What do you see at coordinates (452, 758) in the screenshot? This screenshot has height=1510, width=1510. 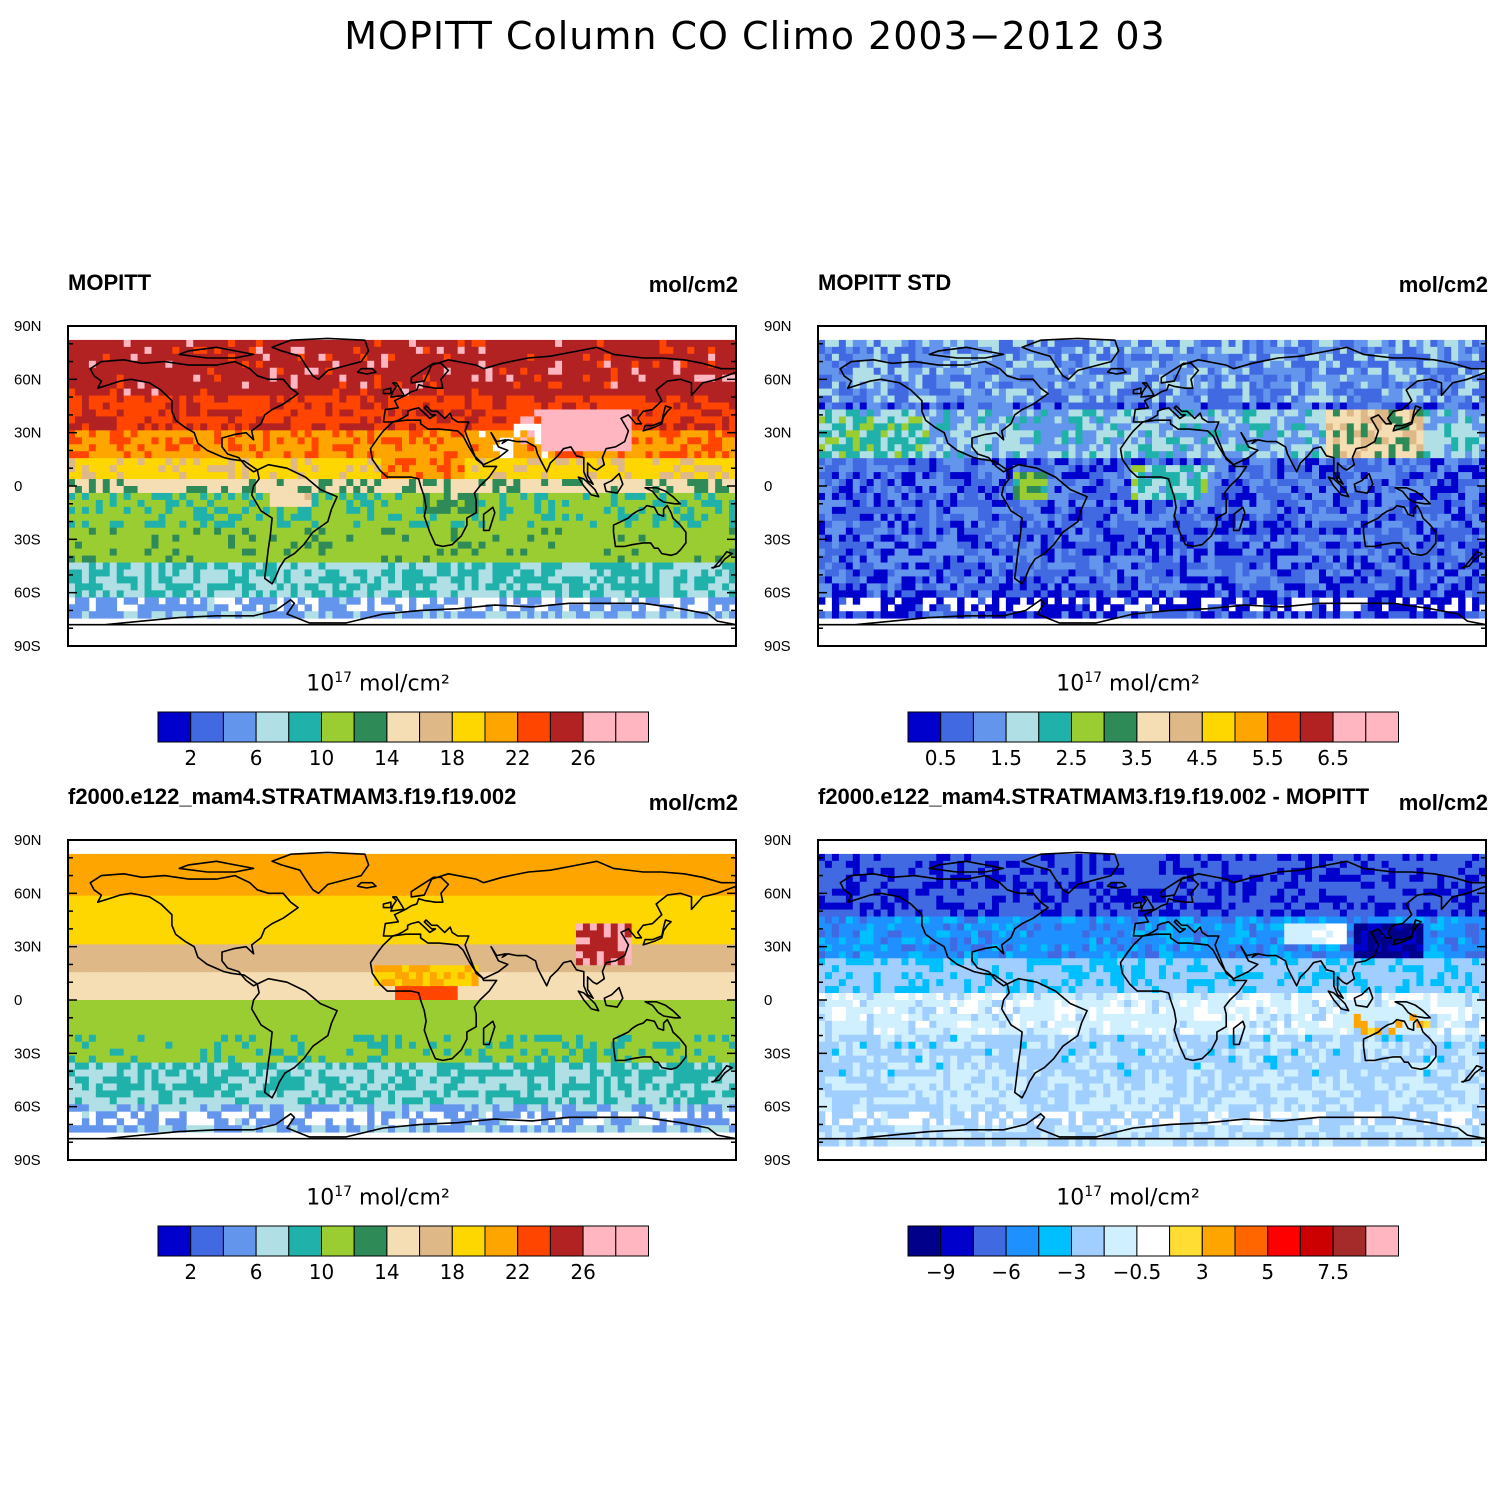 I see `colorbar-tick-label: 18` at bounding box center [452, 758].